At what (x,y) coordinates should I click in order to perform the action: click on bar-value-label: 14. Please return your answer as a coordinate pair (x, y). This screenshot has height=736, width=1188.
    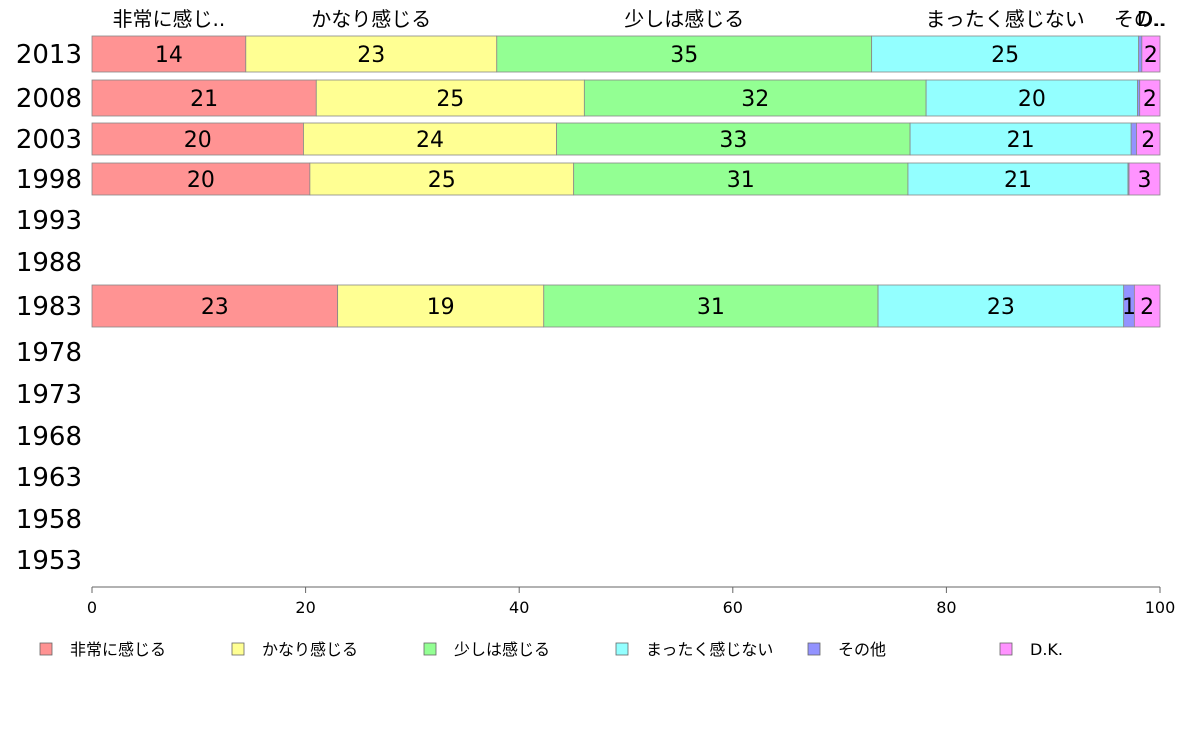
    Looking at the image, I should click on (169, 55).